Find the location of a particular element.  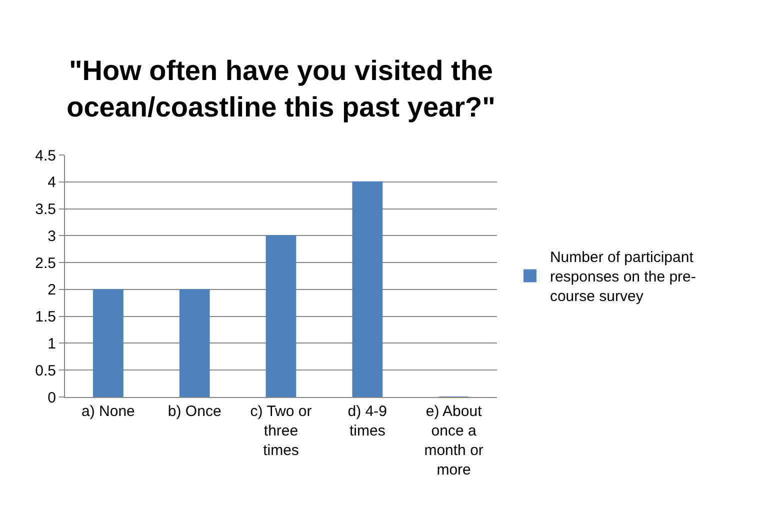

y-tick-label: 3 is located at coordinates (52, 236).